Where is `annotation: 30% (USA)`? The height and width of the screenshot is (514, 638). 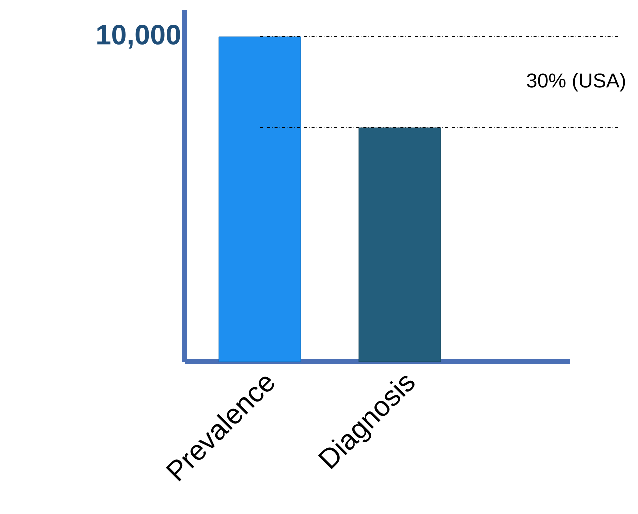
annotation: 30% (USA) is located at coordinates (576, 82).